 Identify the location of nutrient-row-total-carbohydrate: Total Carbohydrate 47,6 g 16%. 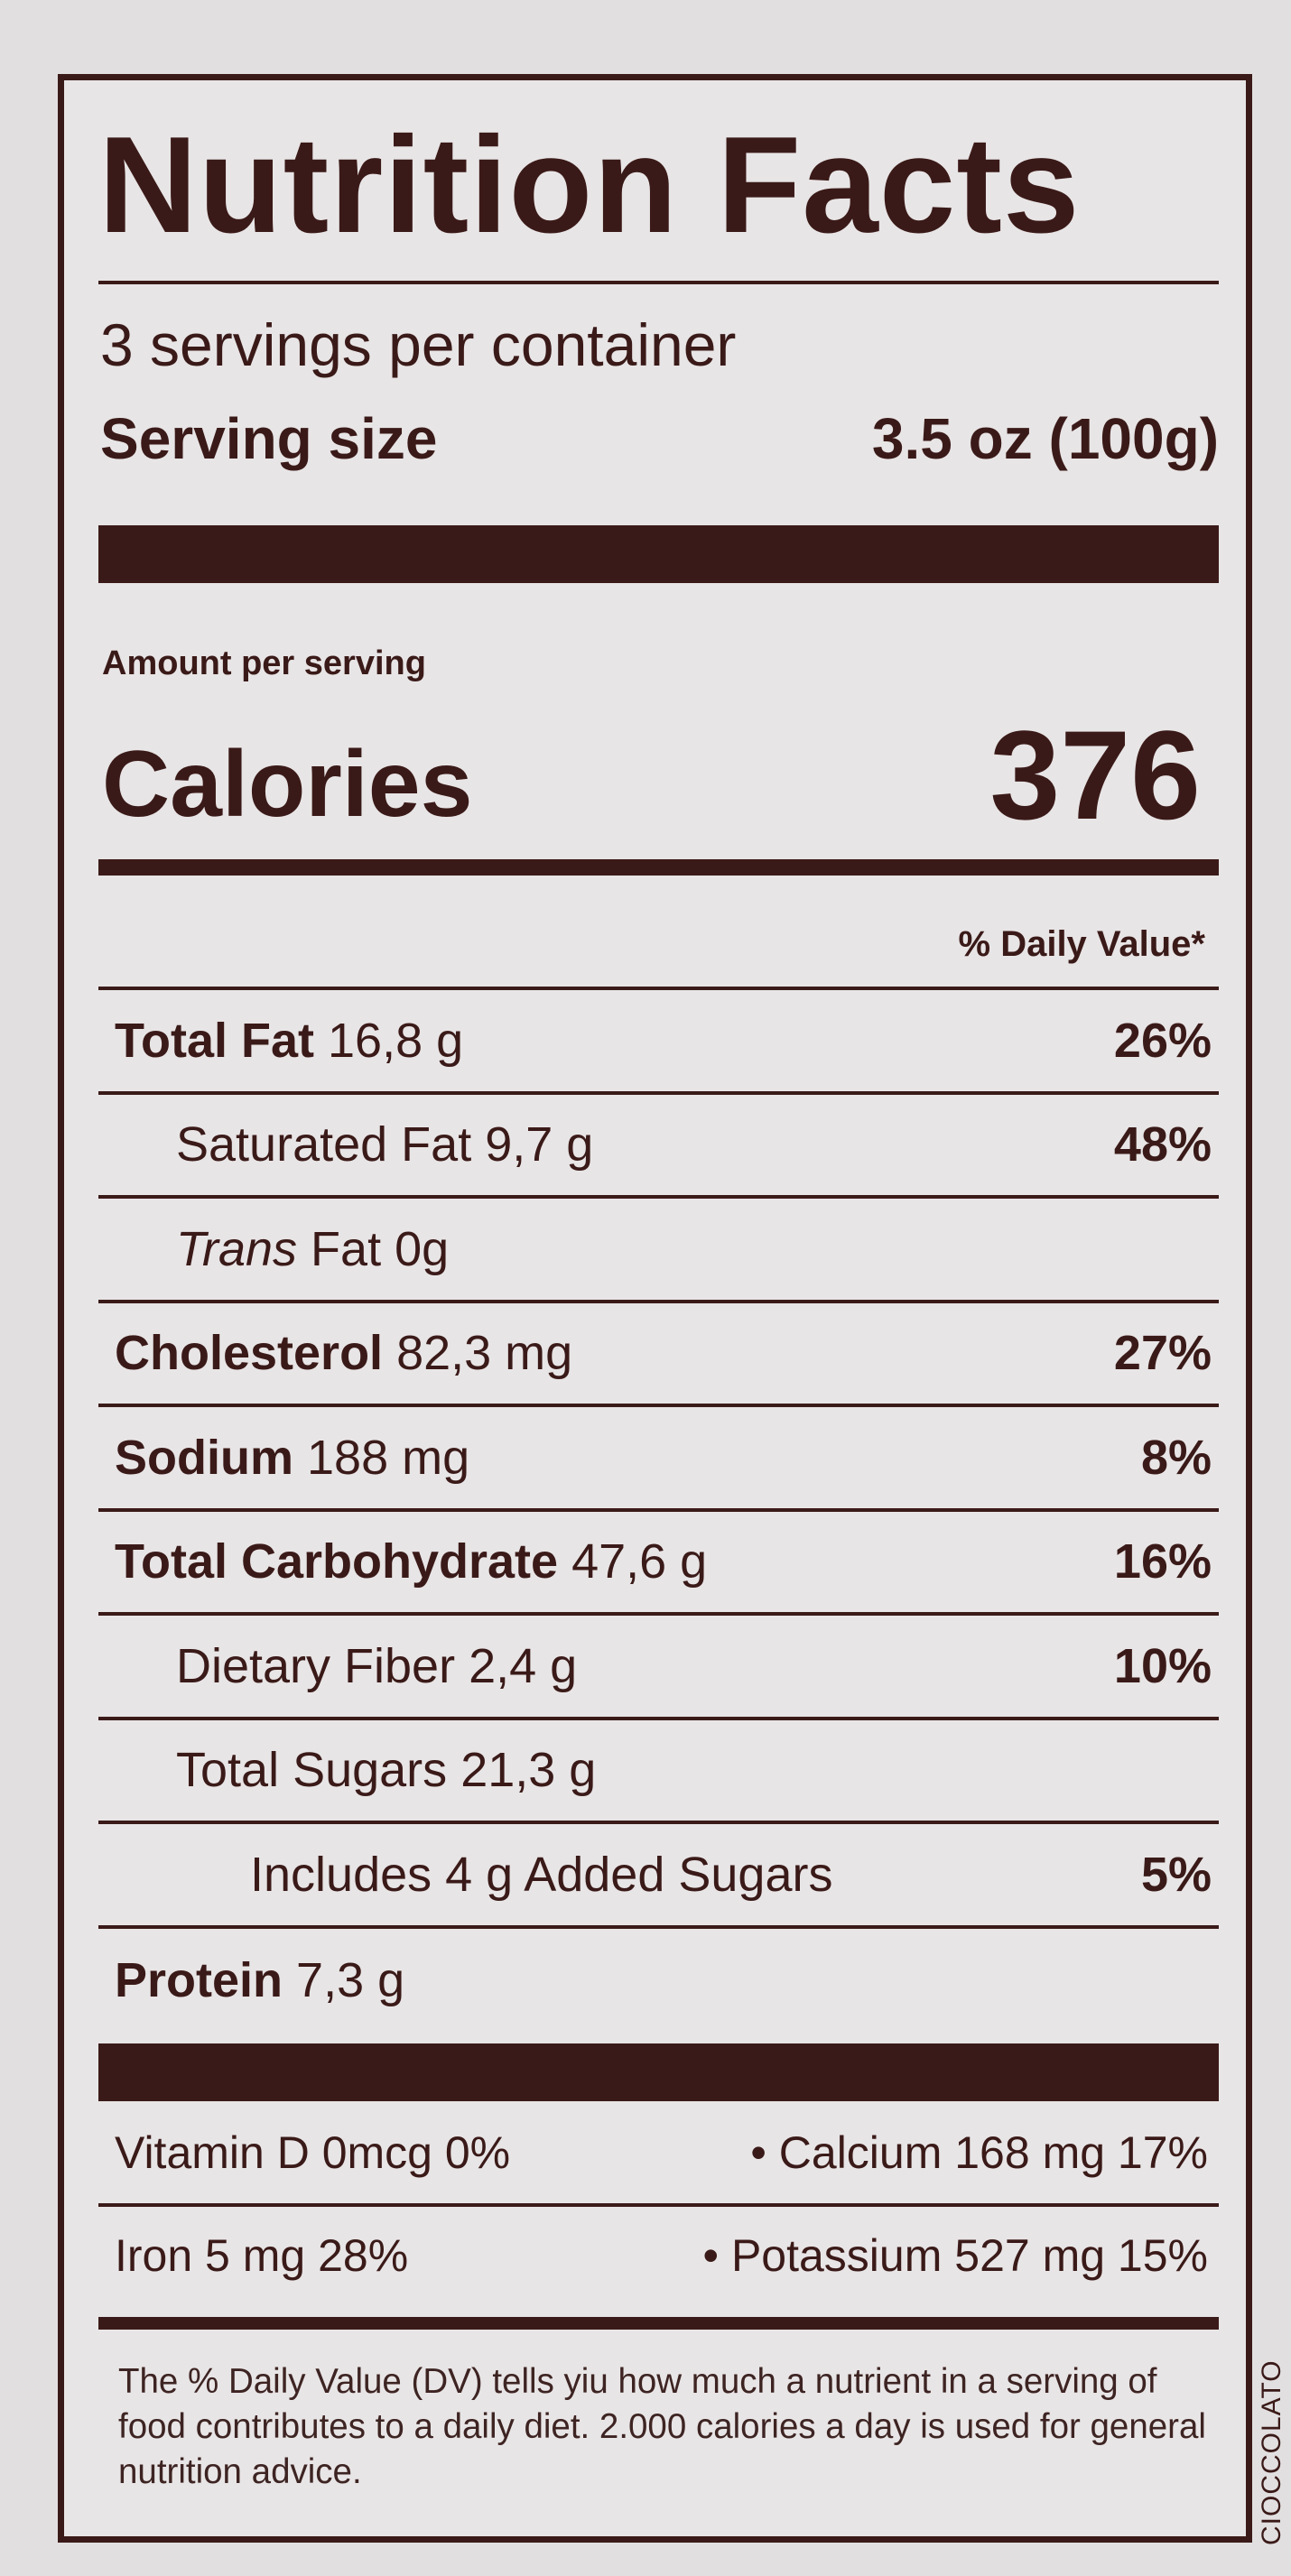
(658, 1564).